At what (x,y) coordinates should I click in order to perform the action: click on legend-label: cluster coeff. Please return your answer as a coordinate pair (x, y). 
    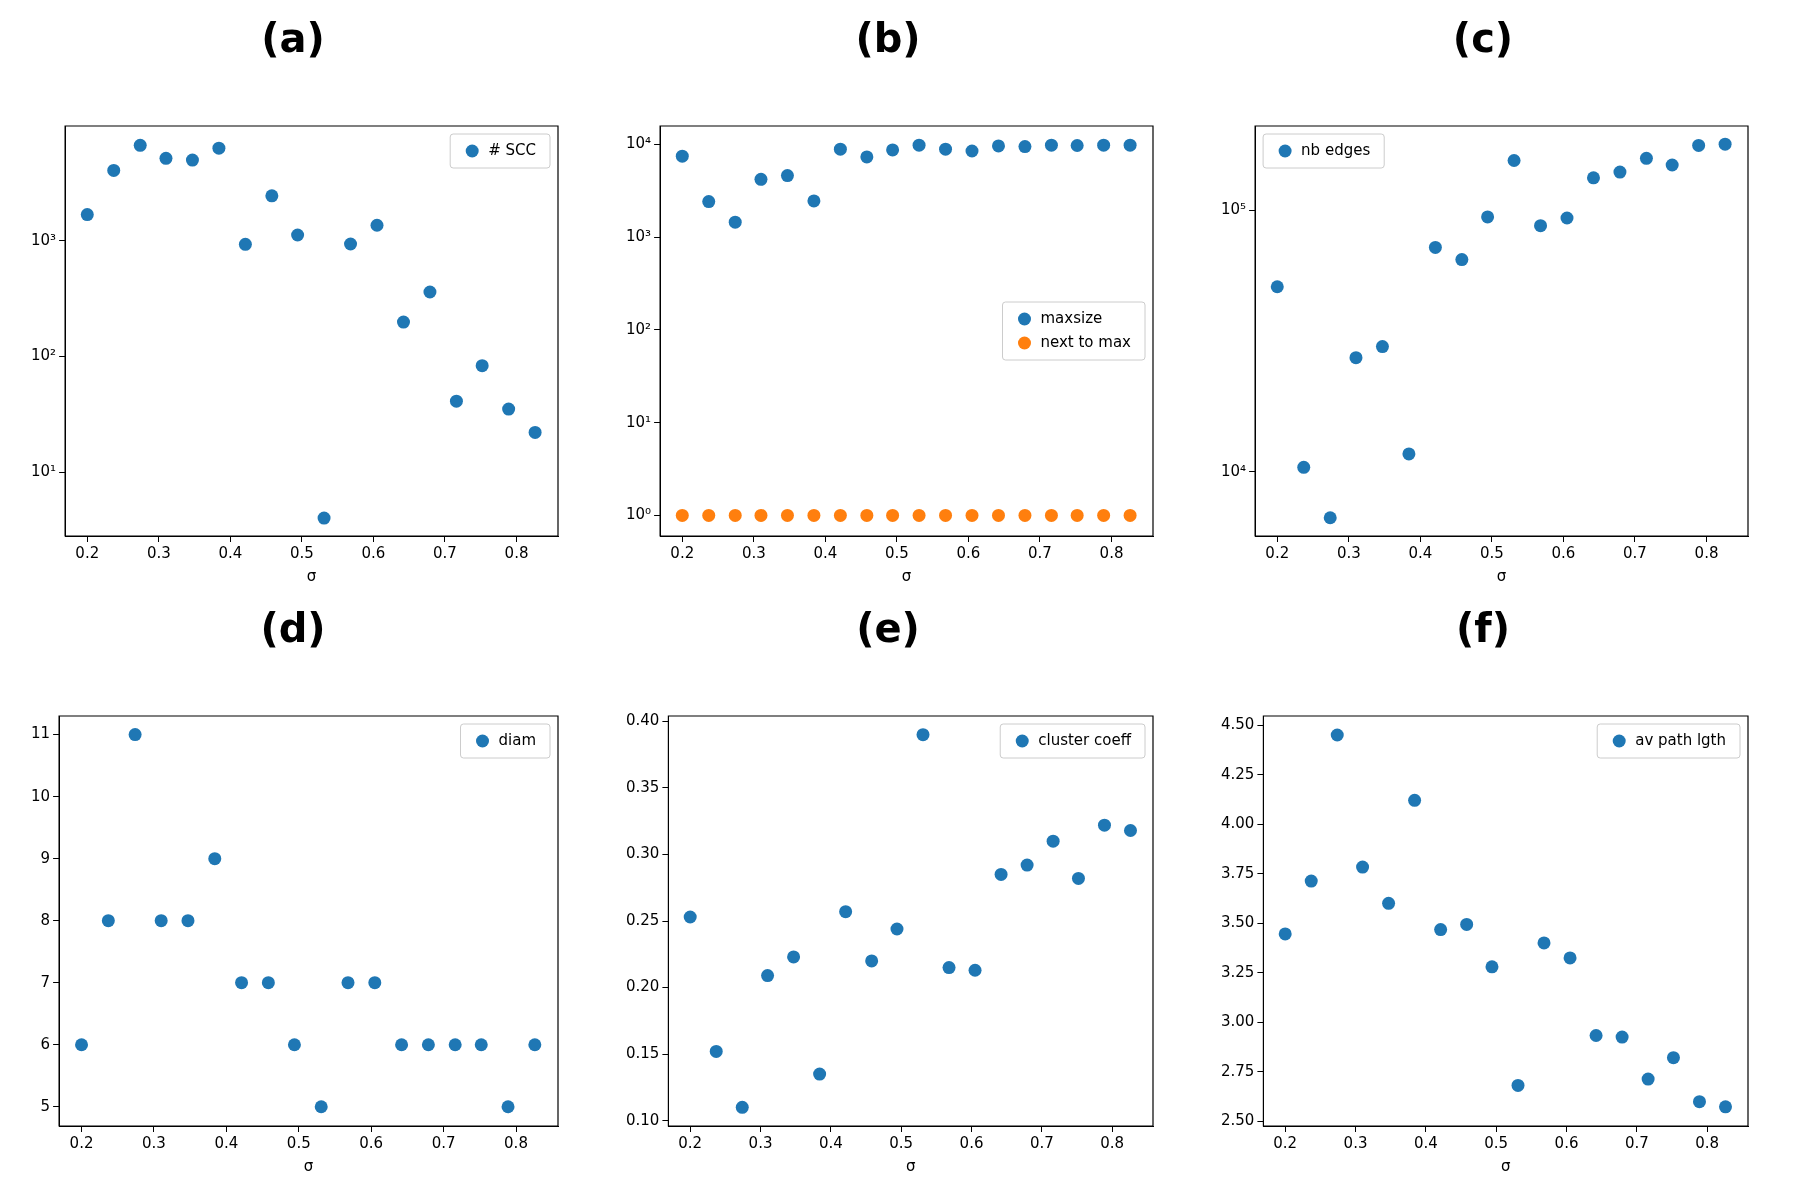
    Looking at the image, I should click on (1085, 739).